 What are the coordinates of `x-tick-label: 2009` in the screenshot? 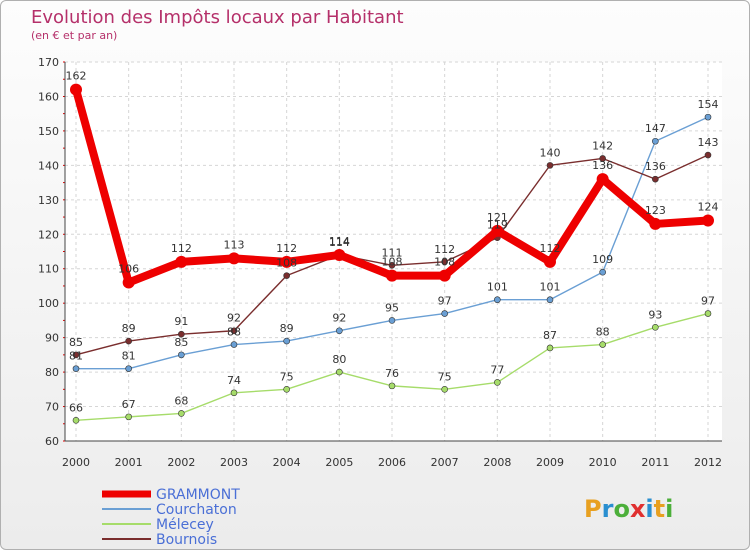 It's located at (550, 462).